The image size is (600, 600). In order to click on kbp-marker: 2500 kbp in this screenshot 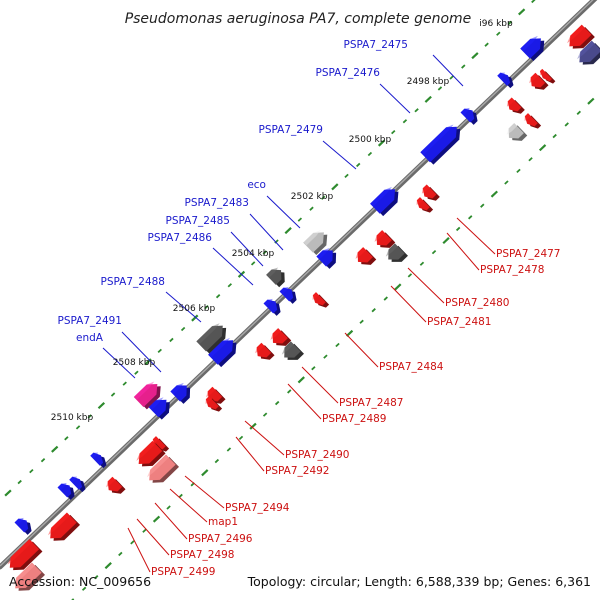, I will do `click(370, 140)`.